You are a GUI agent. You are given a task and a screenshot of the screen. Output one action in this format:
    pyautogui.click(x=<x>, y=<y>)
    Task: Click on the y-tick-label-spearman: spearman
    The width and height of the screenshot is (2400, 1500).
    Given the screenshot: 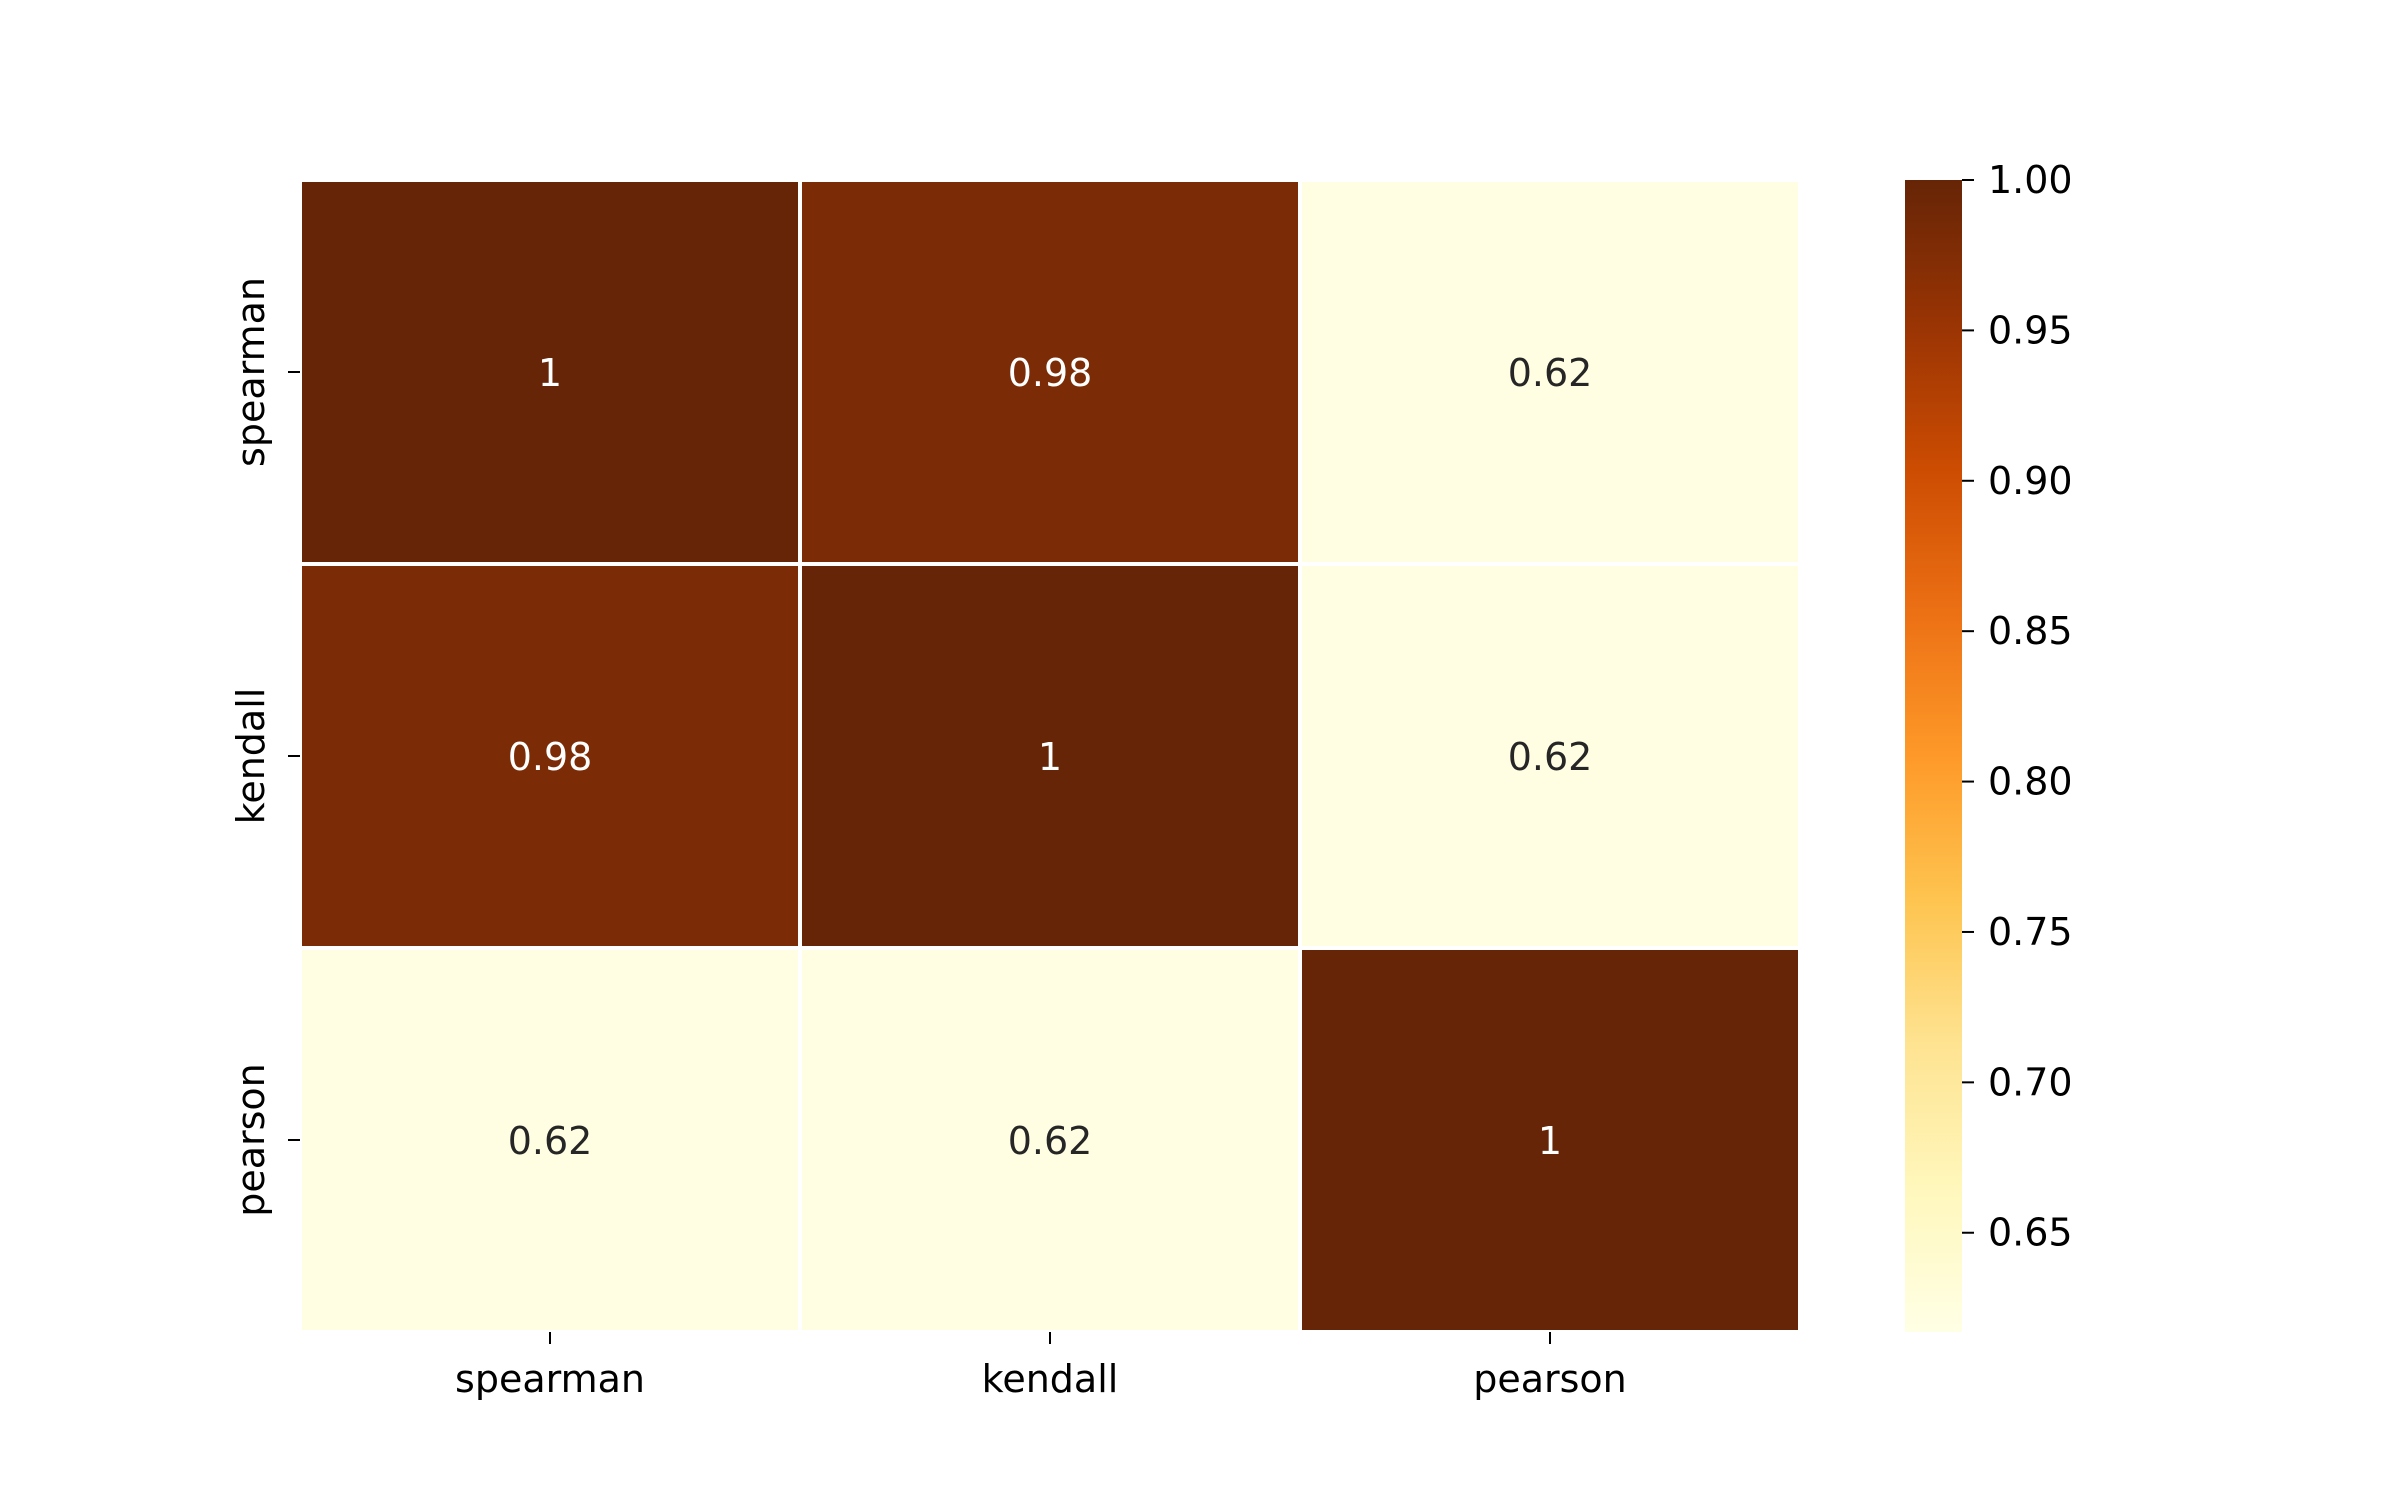 What is the action you would take?
    pyautogui.click(x=251, y=372)
    